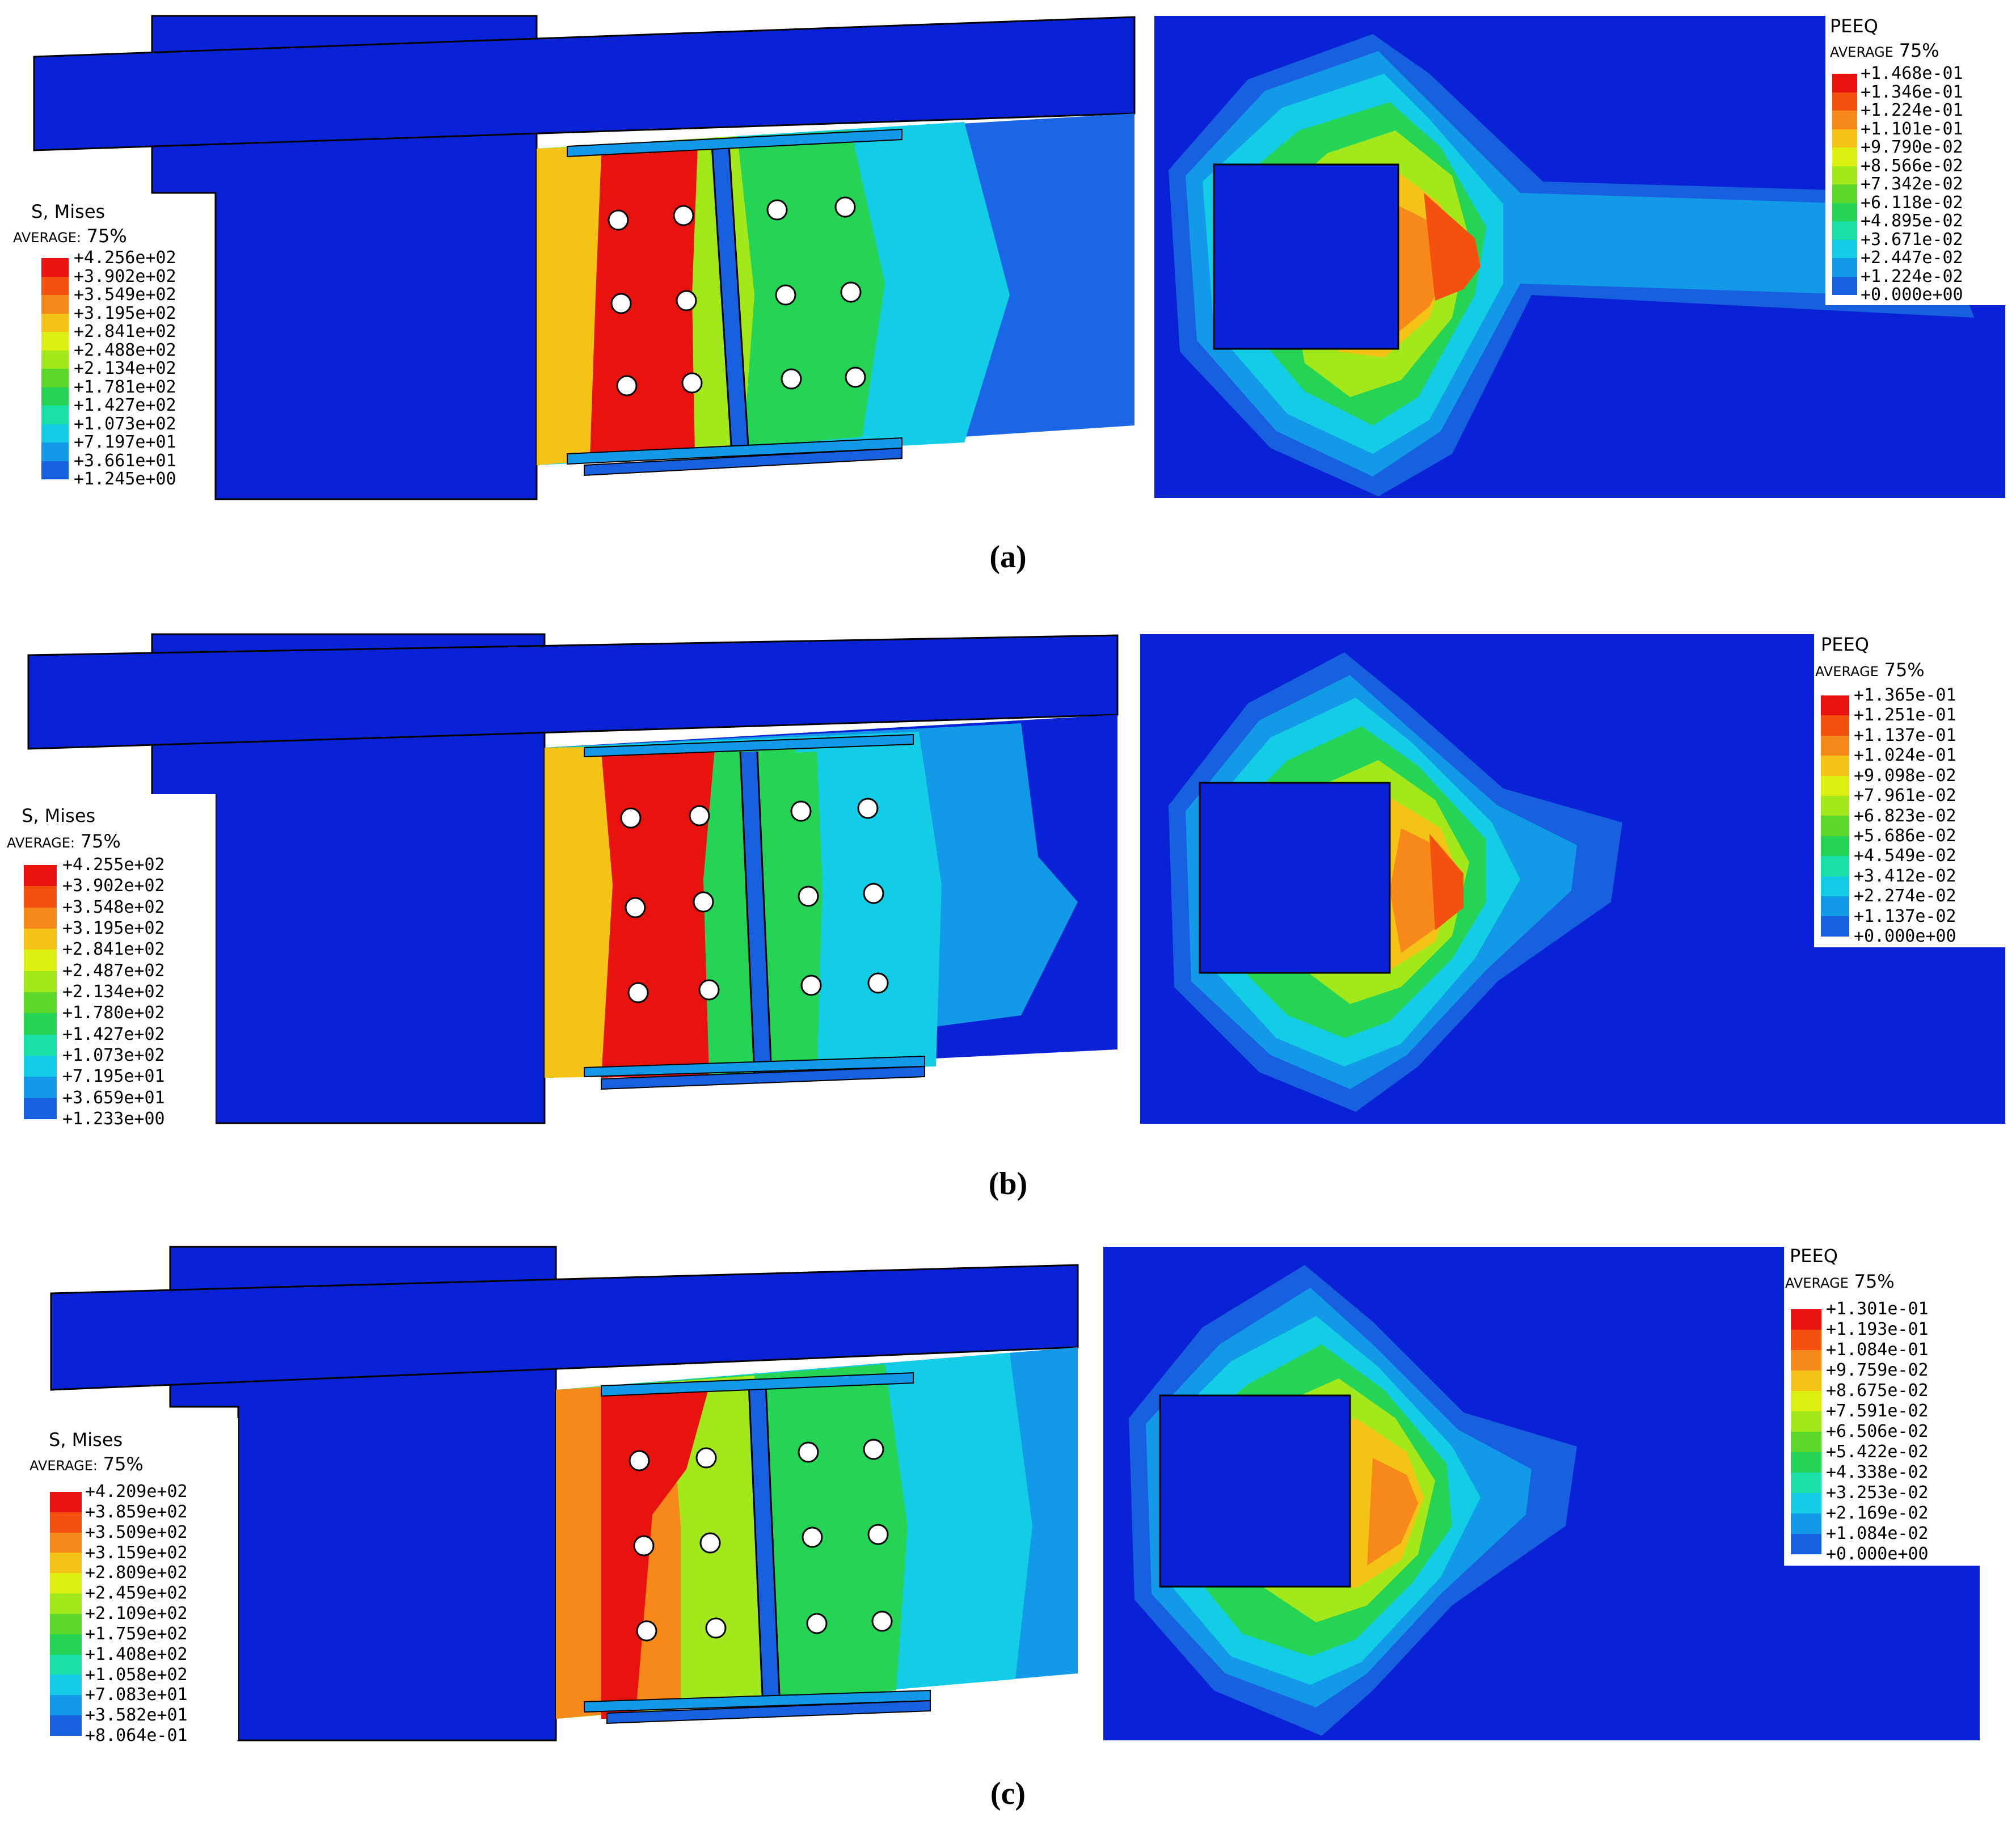 This screenshot has width=2016, height=1826. What do you see at coordinates (1877, 1472) in the screenshot?
I see `legend-tick-label: +4.338e-02` at bounding box center [1877, 1472].